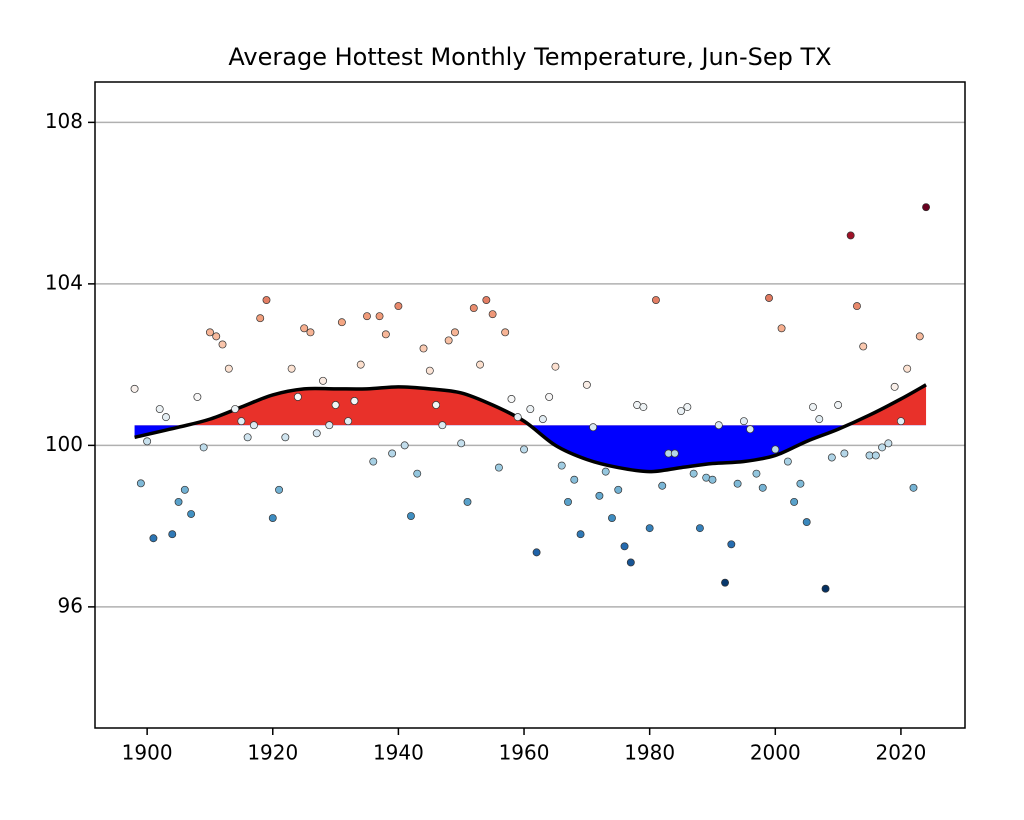  I want to click on x-tick-label: 2000, so click(775, 753).